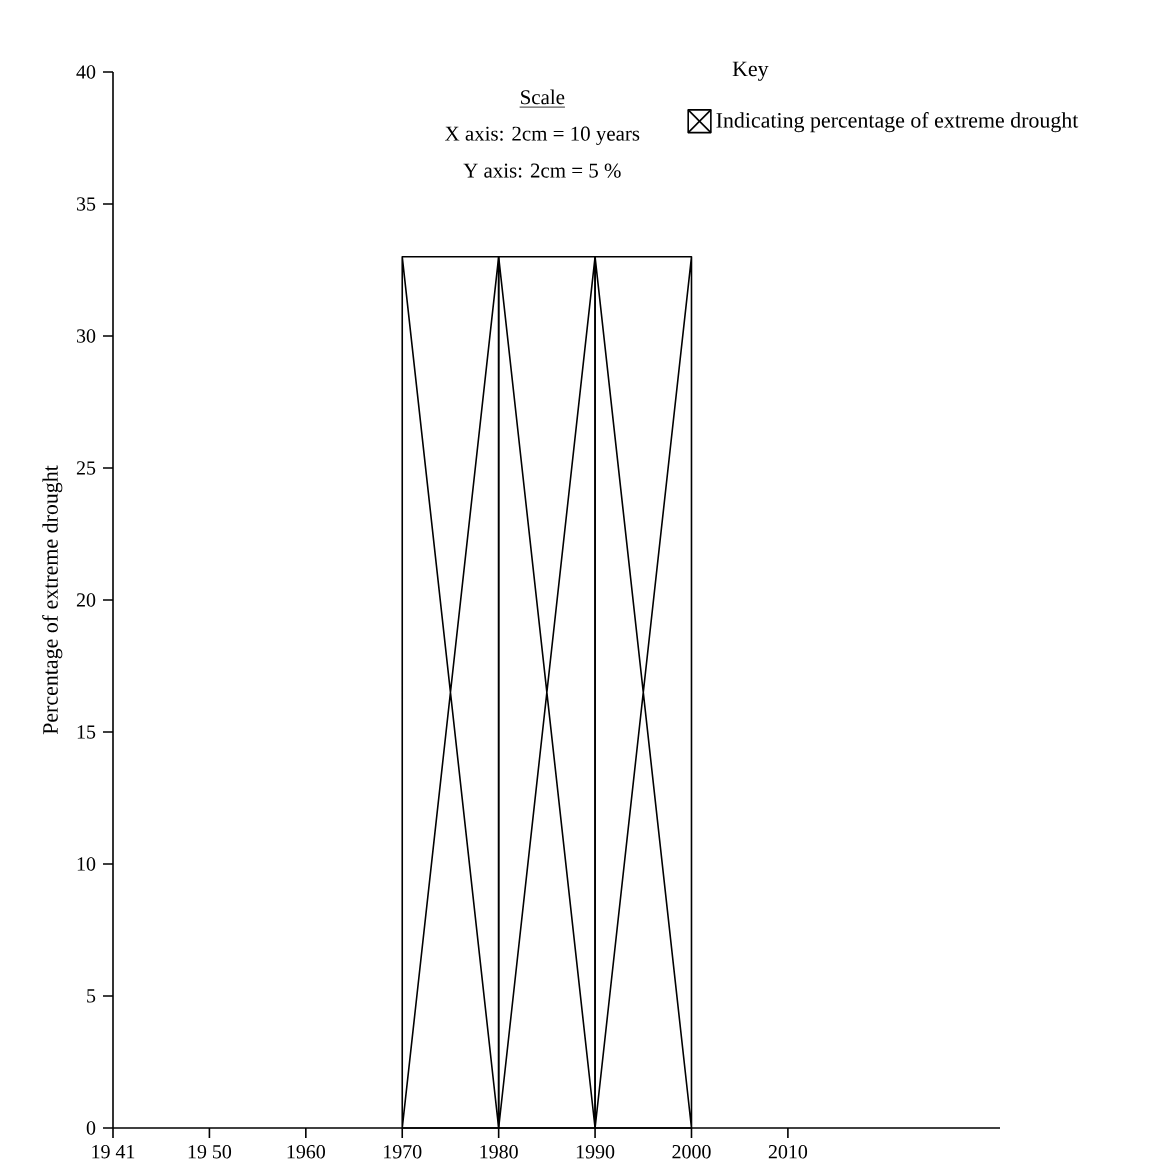  What do you see at coordinates (691, 1152) in the screenshot?
I see `x-tick-label: 2000` at bounding box center [691, 1152].